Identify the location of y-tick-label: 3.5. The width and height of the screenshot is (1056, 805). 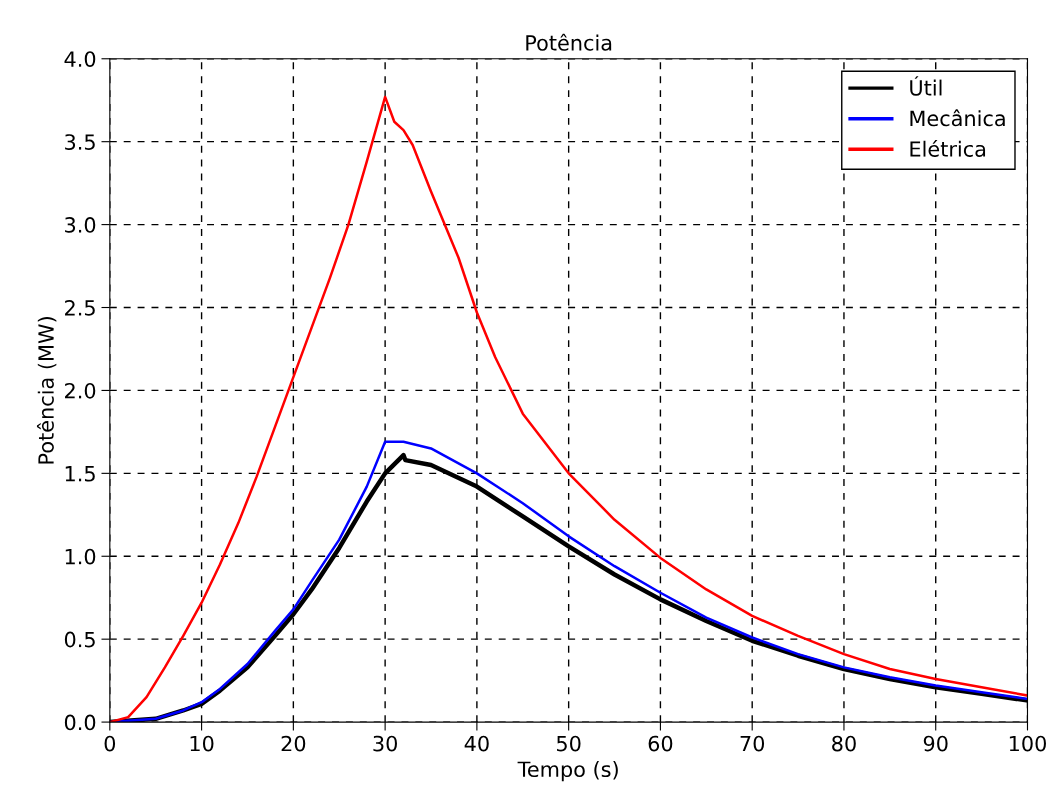
(80, 142).